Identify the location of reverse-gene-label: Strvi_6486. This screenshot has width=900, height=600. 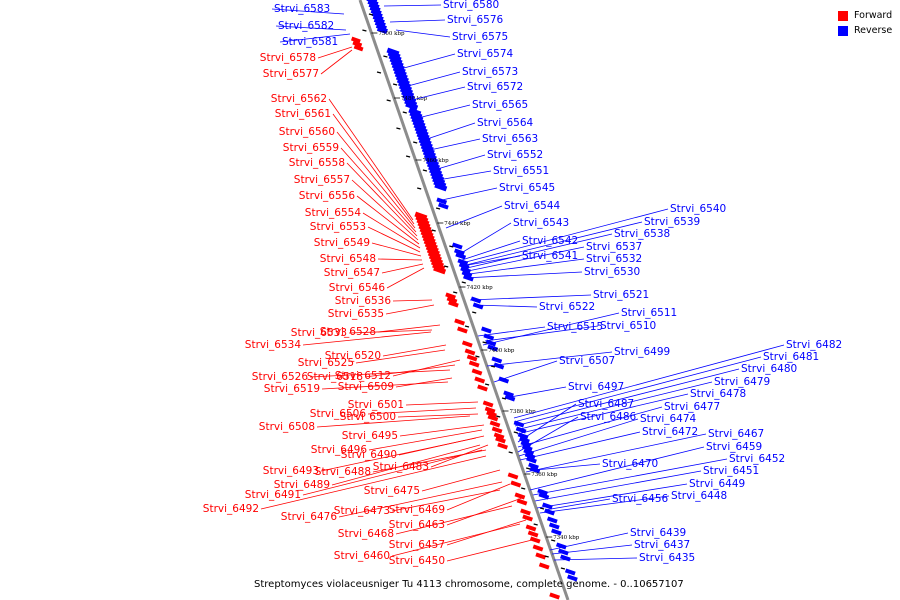
(608, 417).